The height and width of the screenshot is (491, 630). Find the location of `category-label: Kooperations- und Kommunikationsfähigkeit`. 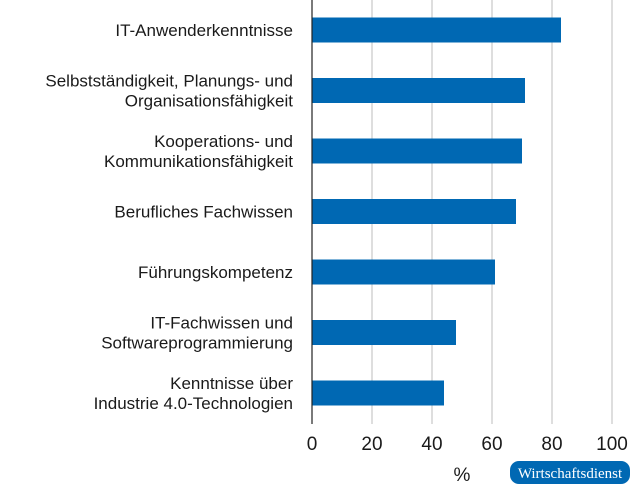

category-label: Kooperations- und Kommunikationsfähigkeit is located at coordinates (198, 151).